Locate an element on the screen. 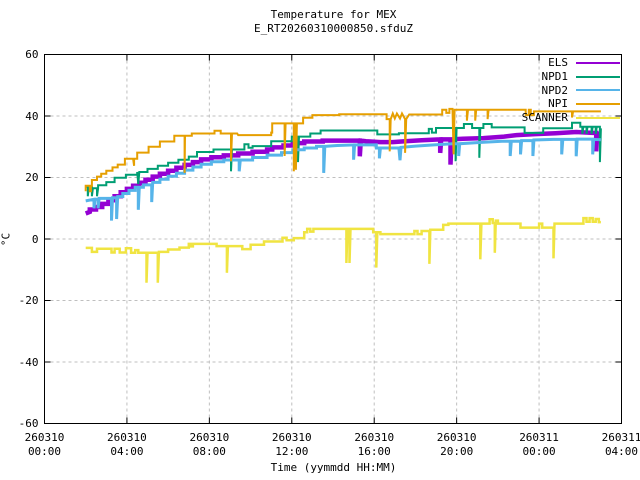  x-tick-label: 260310 20:00 is located at coordinates (456, 444).